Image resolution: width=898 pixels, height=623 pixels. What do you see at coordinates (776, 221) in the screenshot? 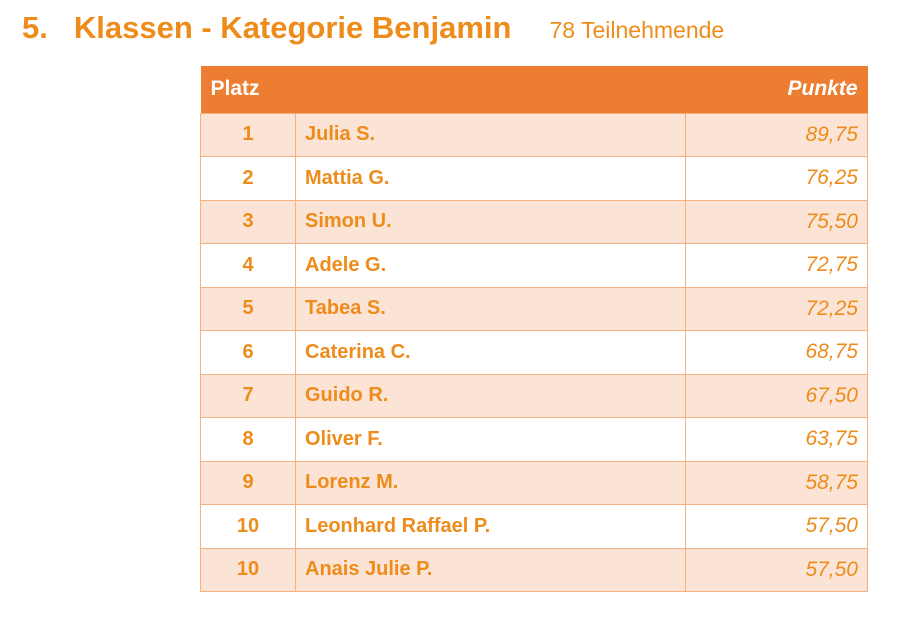
I see `points-cell: 75,50` at bounding box center [776, 221].